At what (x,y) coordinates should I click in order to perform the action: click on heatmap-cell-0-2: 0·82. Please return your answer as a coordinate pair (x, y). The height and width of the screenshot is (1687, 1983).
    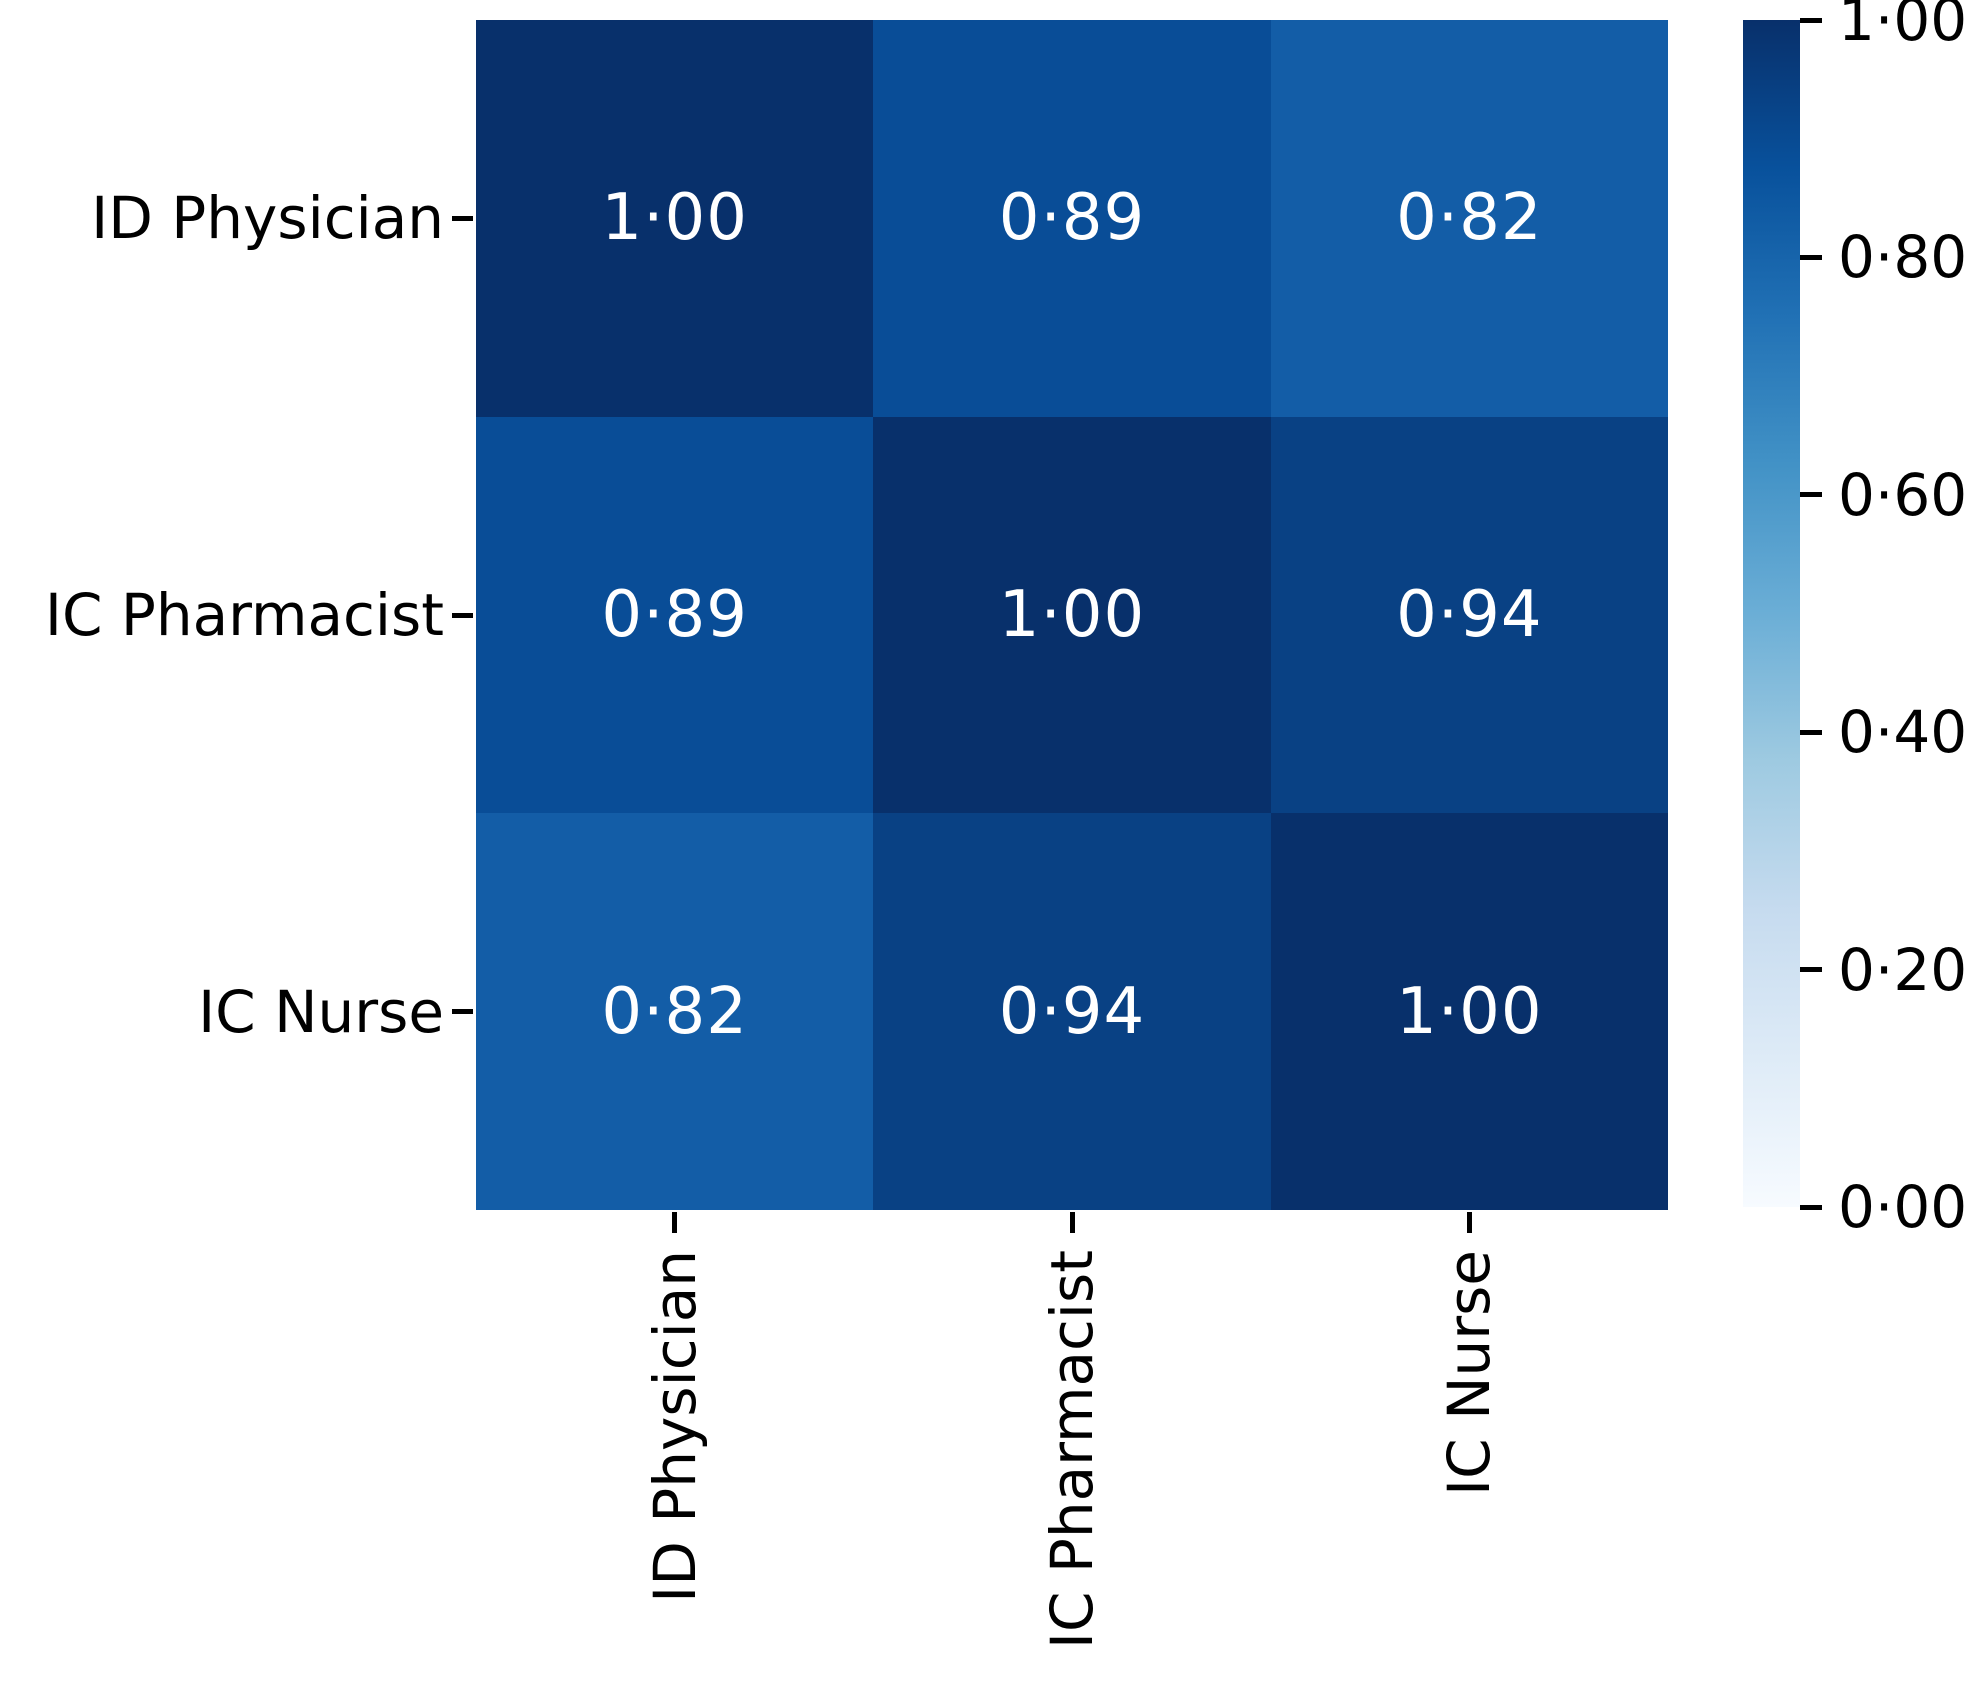
    Looking at the image, I should click on (1469, 218).